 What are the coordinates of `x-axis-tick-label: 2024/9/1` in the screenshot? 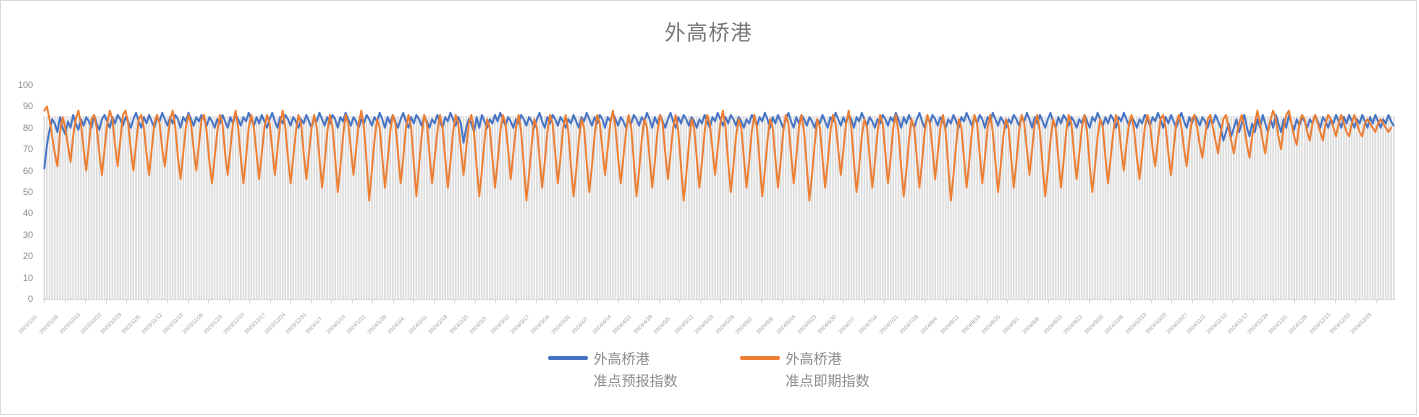 It's located at (1011, 326).